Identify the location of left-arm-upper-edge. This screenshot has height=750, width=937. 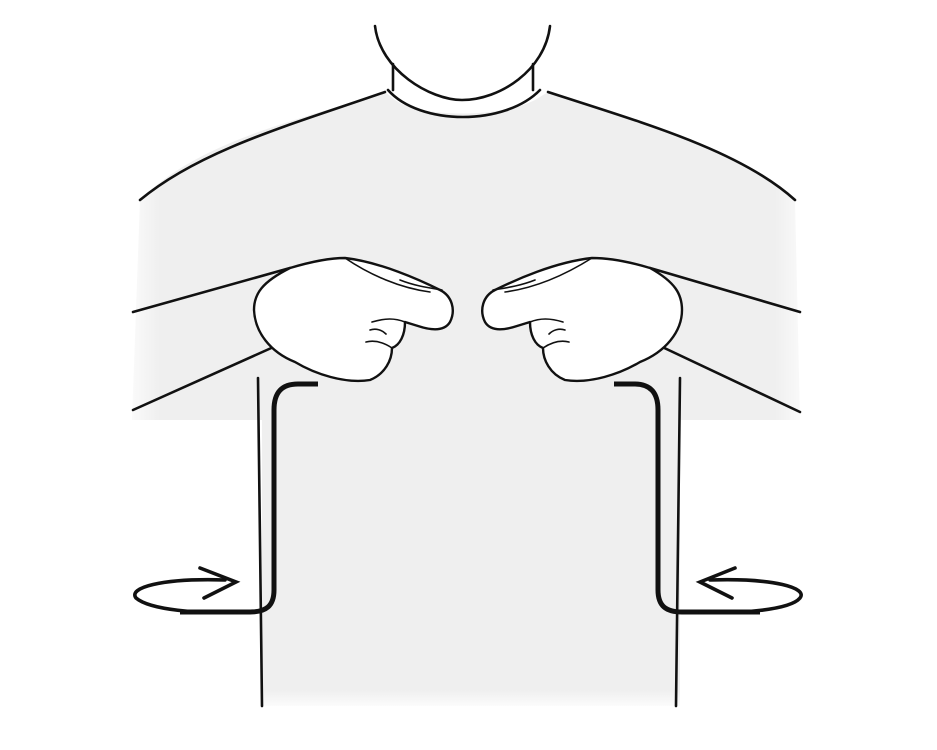
(211, 290).